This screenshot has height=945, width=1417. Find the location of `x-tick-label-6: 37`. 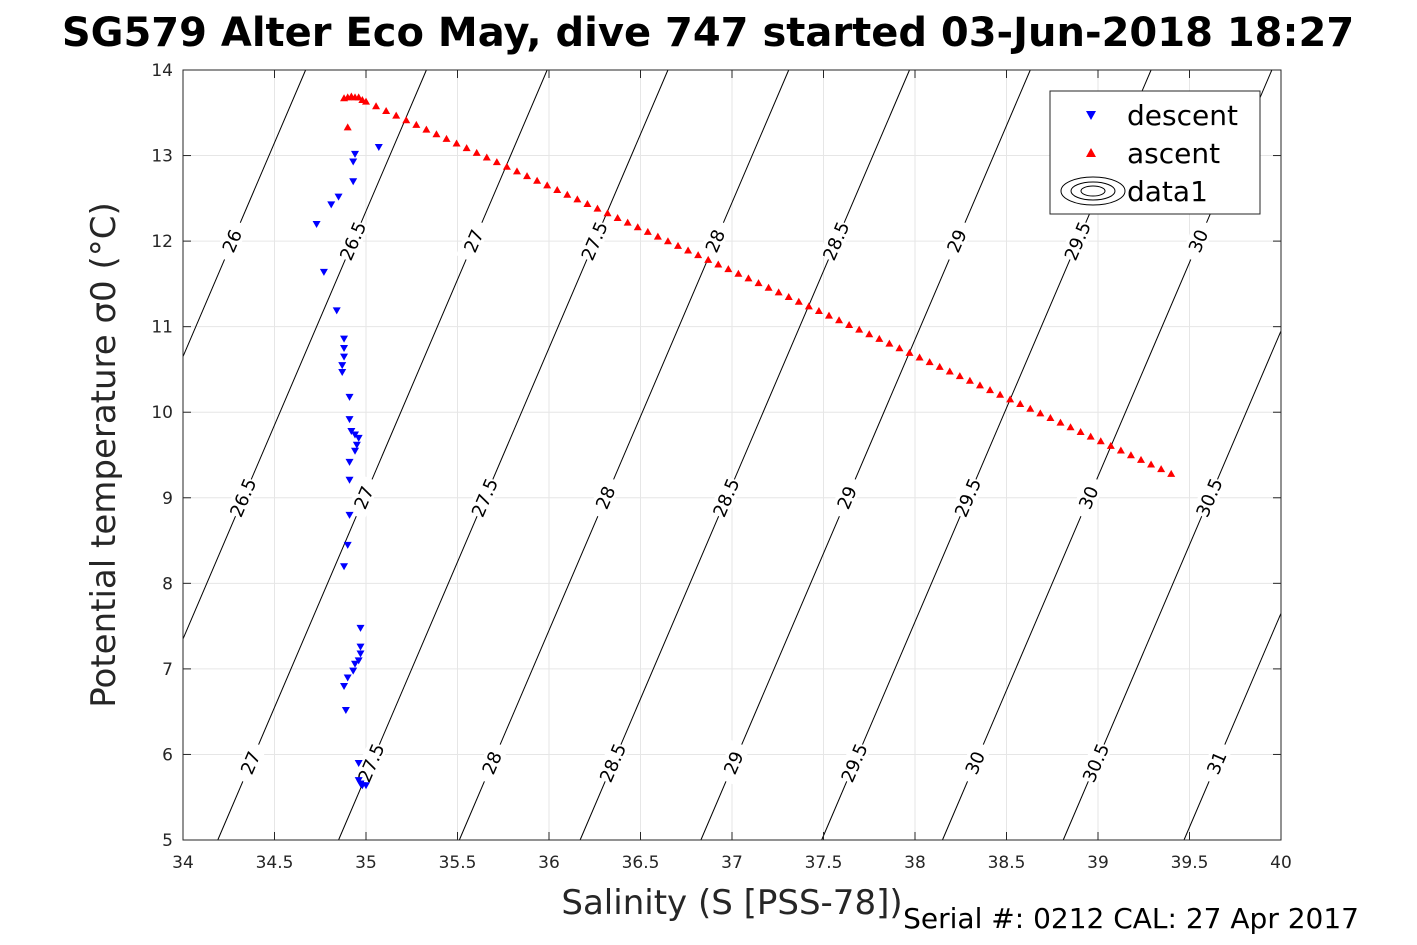

x-tick-label-6: 37 is located at coordinates (732, 863).